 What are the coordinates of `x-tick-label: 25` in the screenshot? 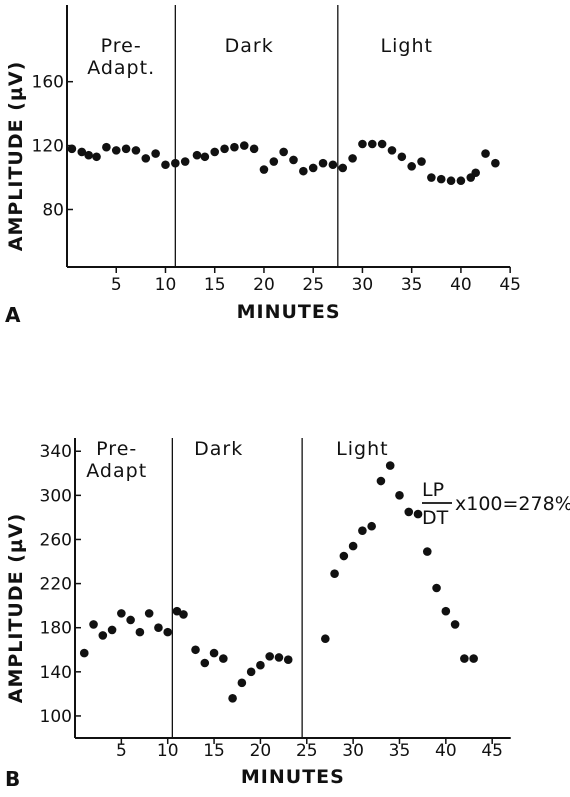 It's located at (313, 285).